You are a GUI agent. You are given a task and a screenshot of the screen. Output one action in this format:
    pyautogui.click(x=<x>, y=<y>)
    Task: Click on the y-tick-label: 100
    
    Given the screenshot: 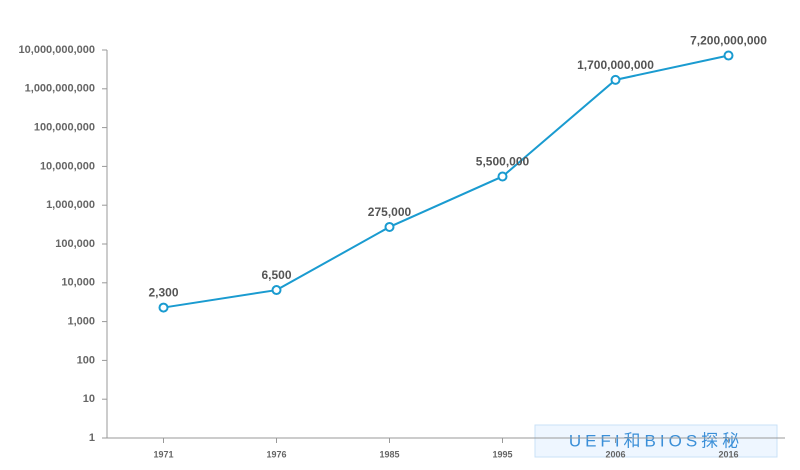 What is the action you would take?
    pyautogui.click(x=86, y=360)
    